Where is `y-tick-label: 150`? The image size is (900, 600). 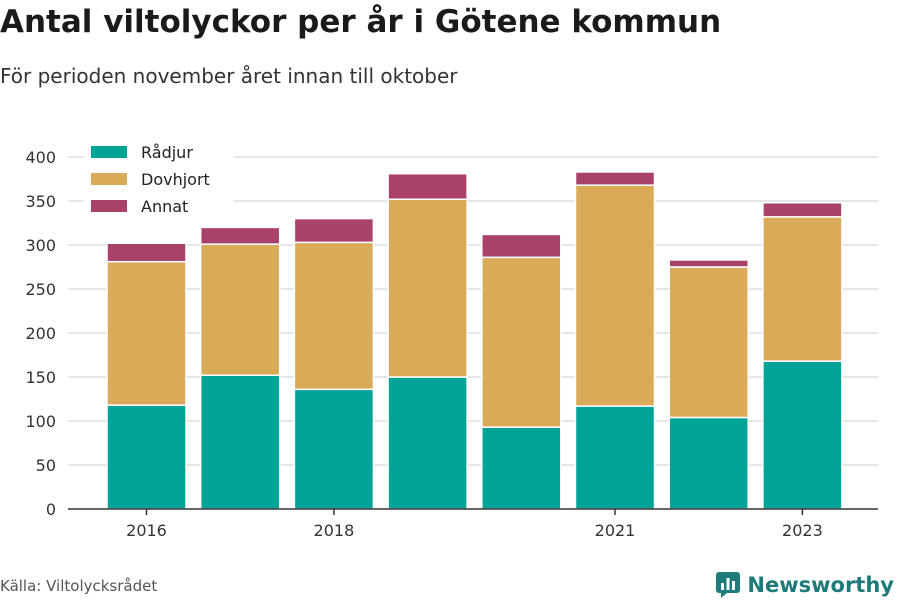
y-tick-label: 150 is located at coordinates (40, 377).